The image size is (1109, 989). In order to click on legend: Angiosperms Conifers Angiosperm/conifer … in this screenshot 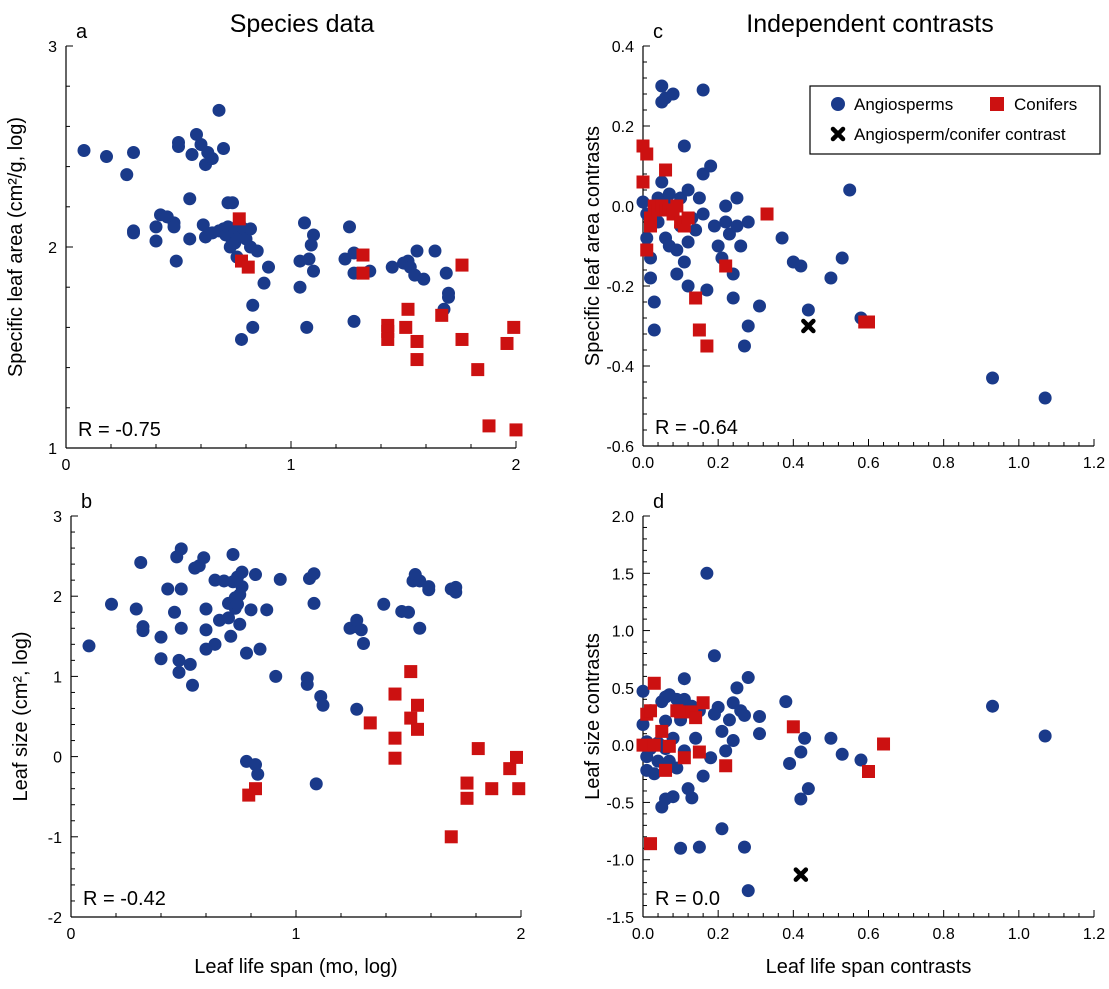, I will do `click(955, 120)`.